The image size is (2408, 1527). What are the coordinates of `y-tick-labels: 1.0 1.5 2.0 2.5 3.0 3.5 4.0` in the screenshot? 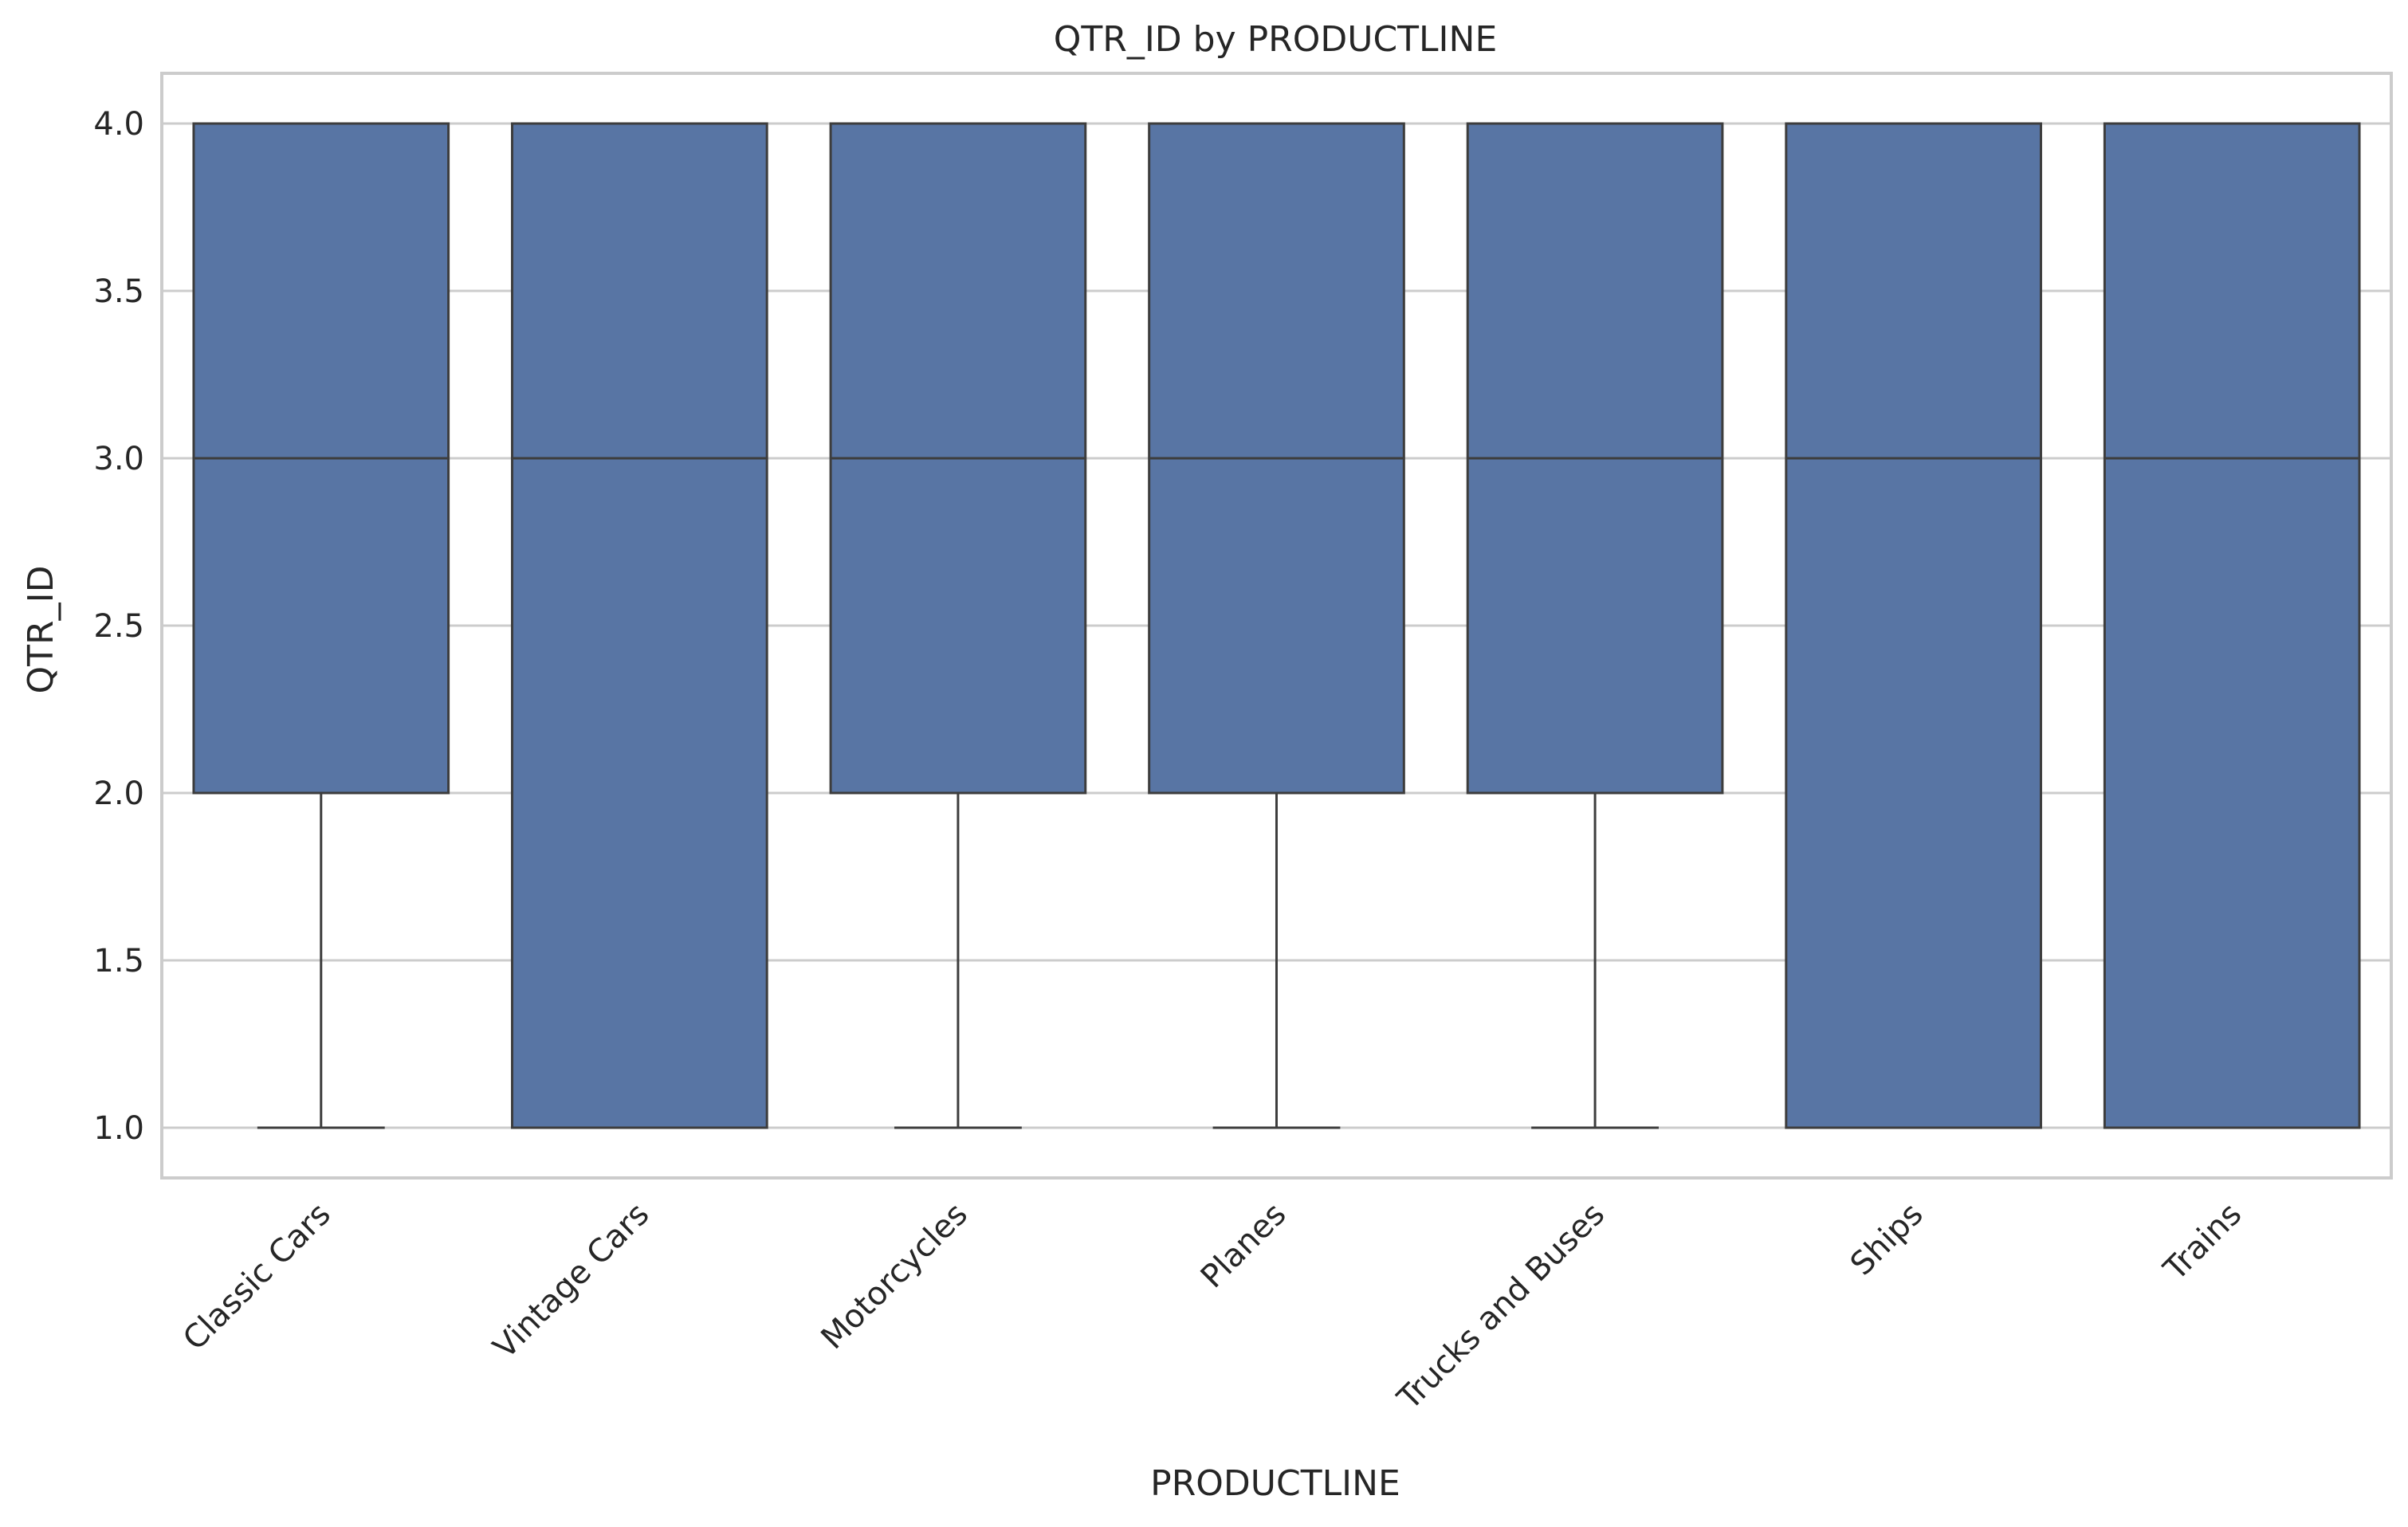 It's located at (118, 626).